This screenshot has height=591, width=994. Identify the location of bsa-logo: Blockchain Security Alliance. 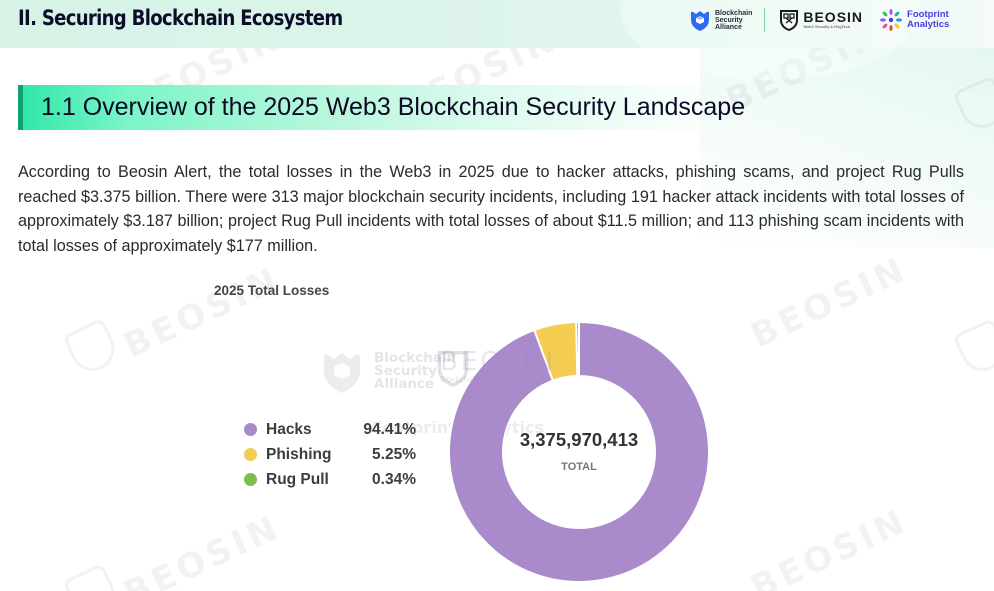
(720, 20).